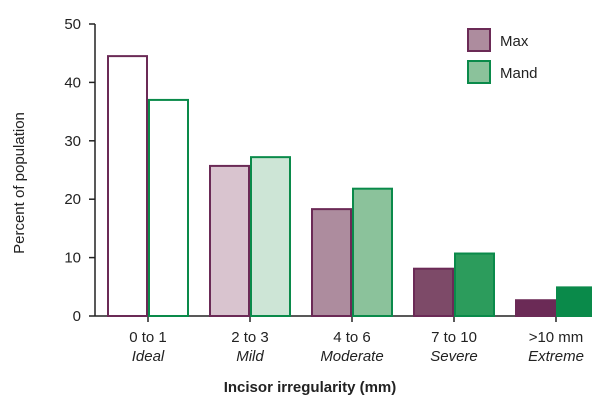 Image resolution: width=592 pixels, height=398 pixels. What do you see at coordinates (479, 72) in the screenshot?
I see `legend-swatch-mand` at bounding box center [479, 72].